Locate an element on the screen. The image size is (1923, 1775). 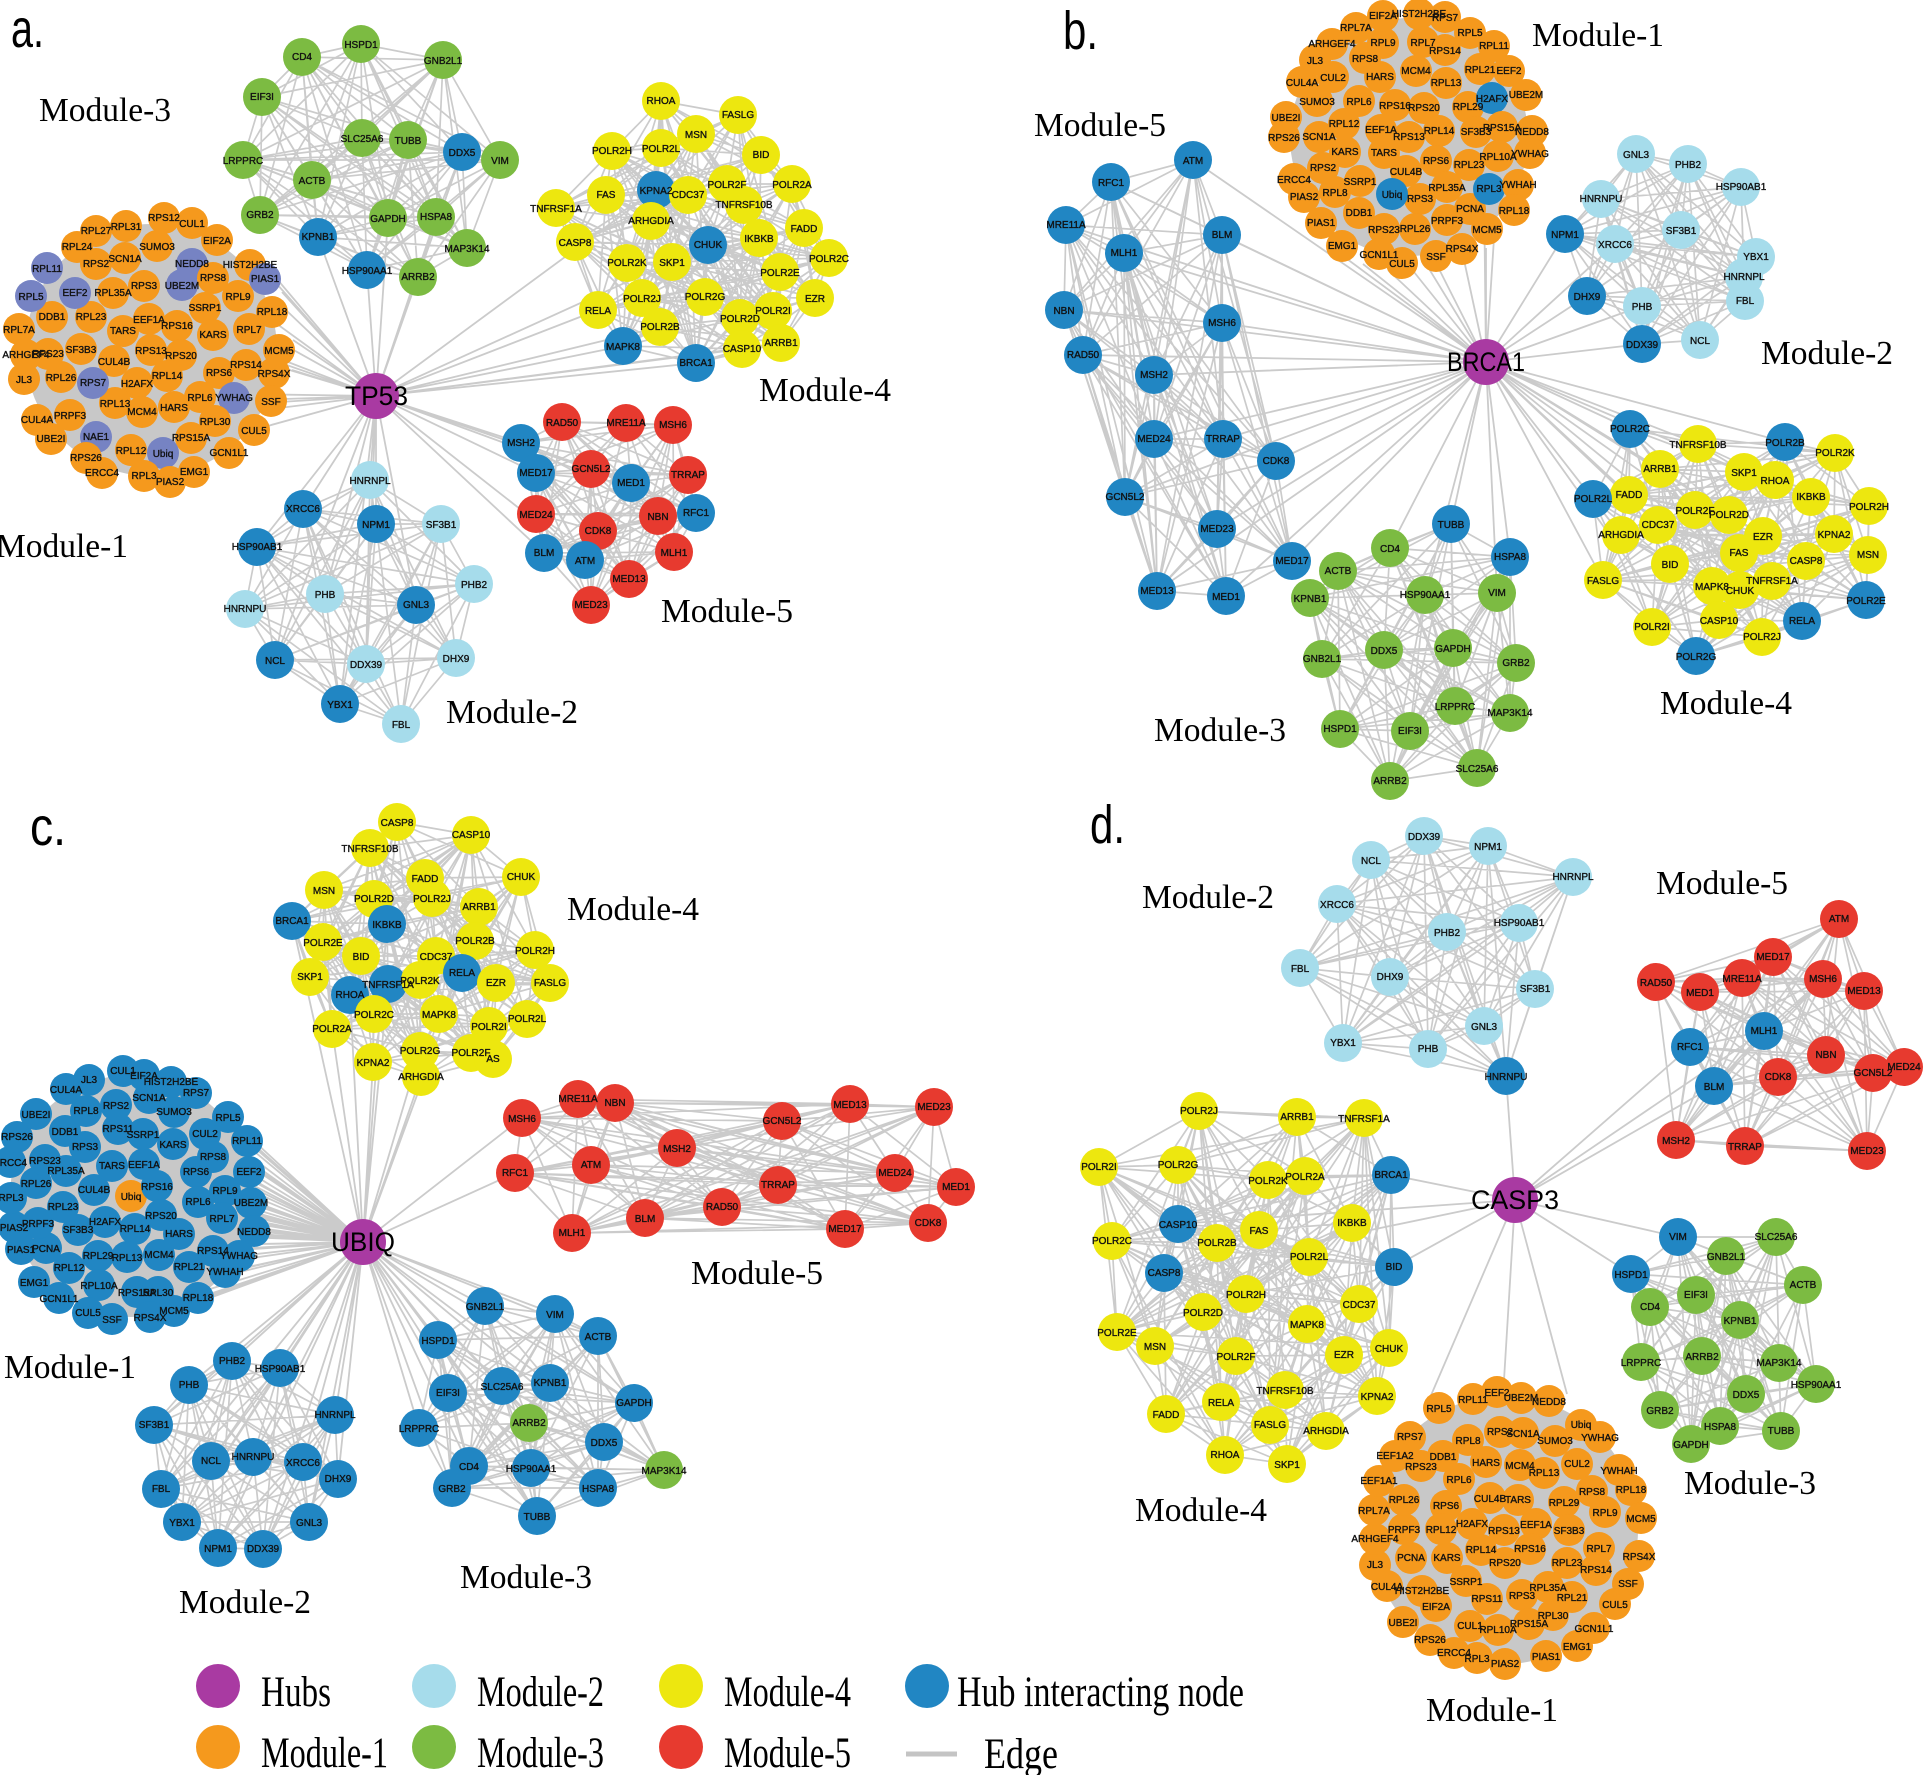
svg-text: MSH2 is located at coordinates (1154, 375).